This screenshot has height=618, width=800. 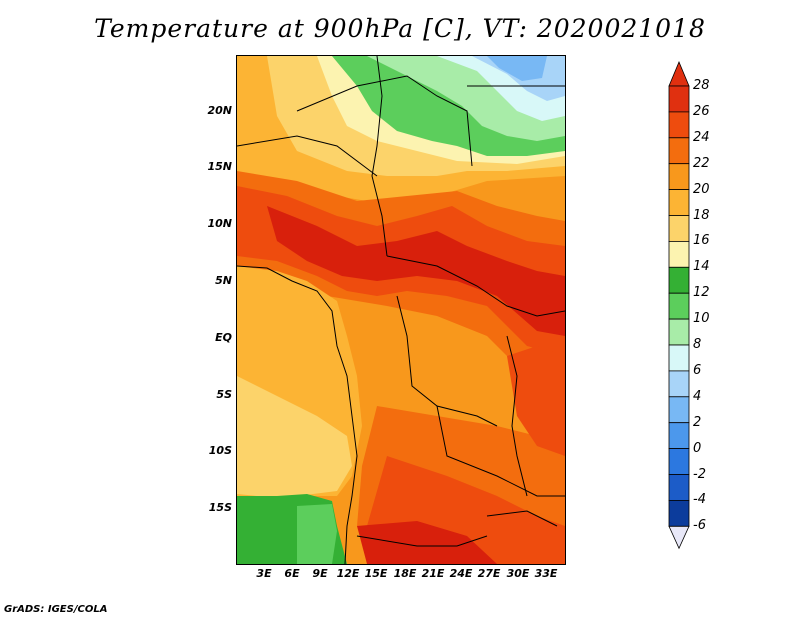 What do you see at coordinates (697, 448) in the screenshot?
I see `colorbar-label: 0` at bounding box center [697, 448].